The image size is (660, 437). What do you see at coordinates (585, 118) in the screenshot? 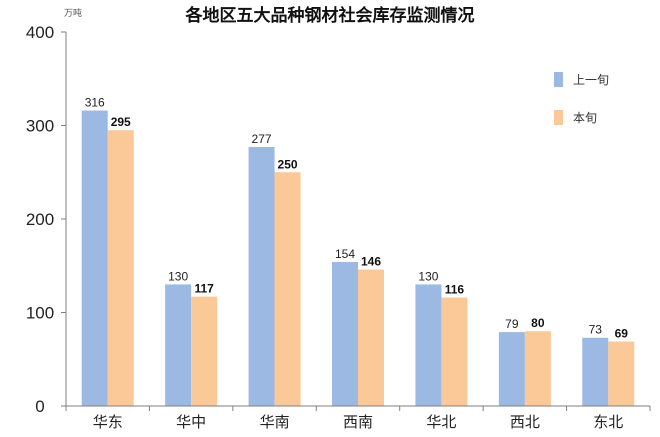
I see `legend-label-current: 本旬` at bounding box center [585, 118].